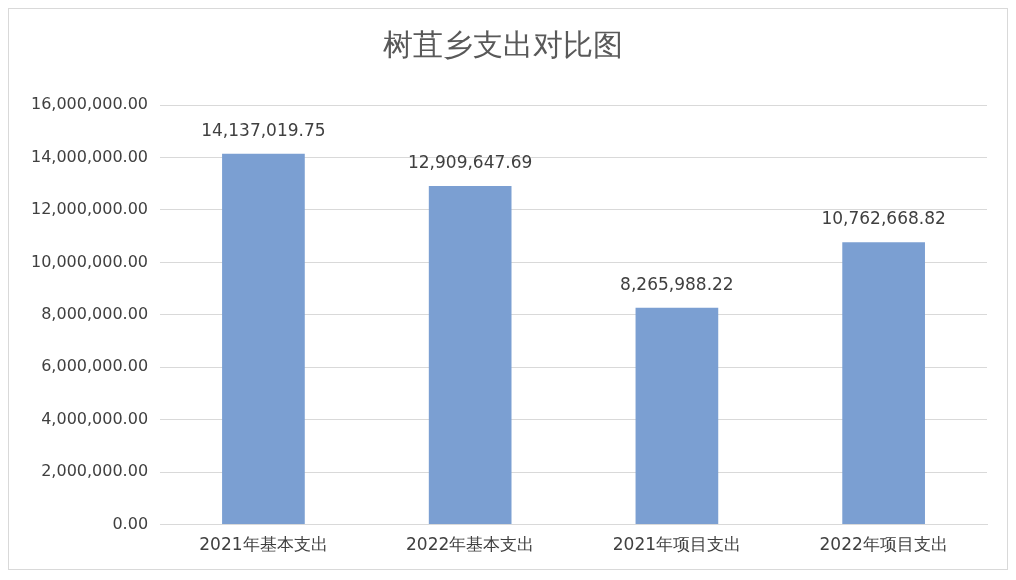 This screenshot has width=1016, height=580. Describe the element at coordinates (470, 161) in the screenshot. I see `data-label: 12,909,647.69` at that location.